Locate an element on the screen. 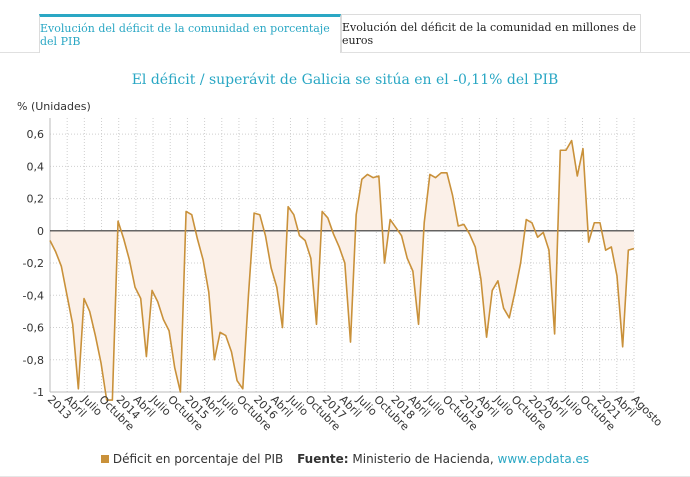  y-tick-label: 0,6 is located at coordinates (36, 134).